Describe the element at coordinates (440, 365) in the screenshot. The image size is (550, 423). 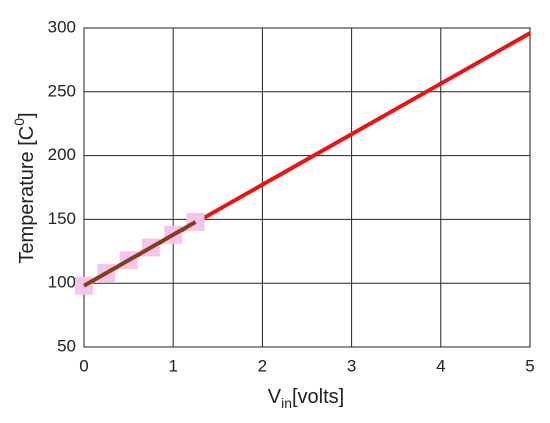
I see `x-tick-label: 4` at that location.